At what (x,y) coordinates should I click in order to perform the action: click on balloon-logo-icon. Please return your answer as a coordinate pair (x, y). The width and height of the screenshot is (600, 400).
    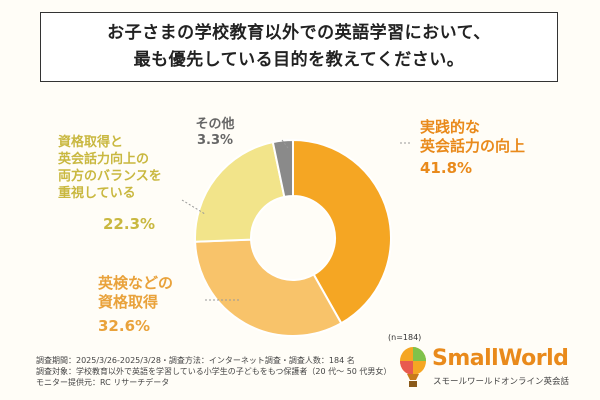
    Looking at the image, I should click on (413, 367).